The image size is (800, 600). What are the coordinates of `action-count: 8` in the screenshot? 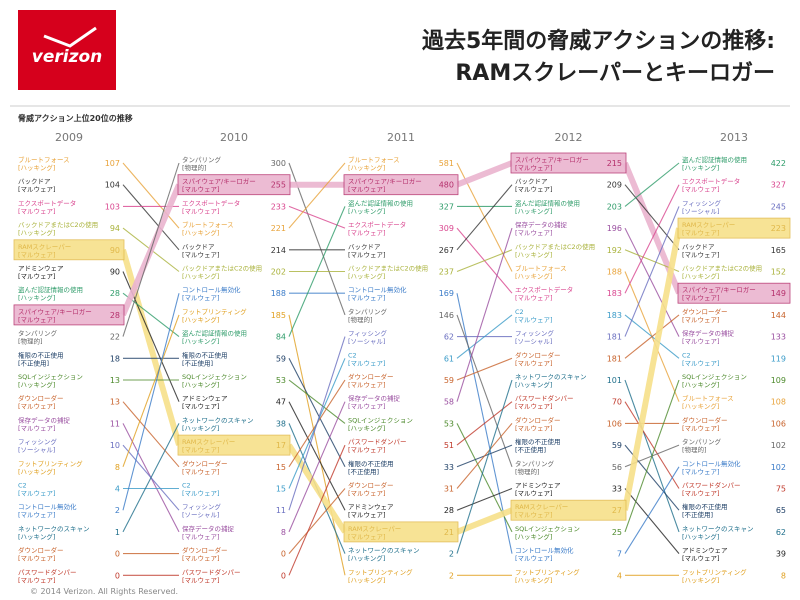 It's located at (783, 575).